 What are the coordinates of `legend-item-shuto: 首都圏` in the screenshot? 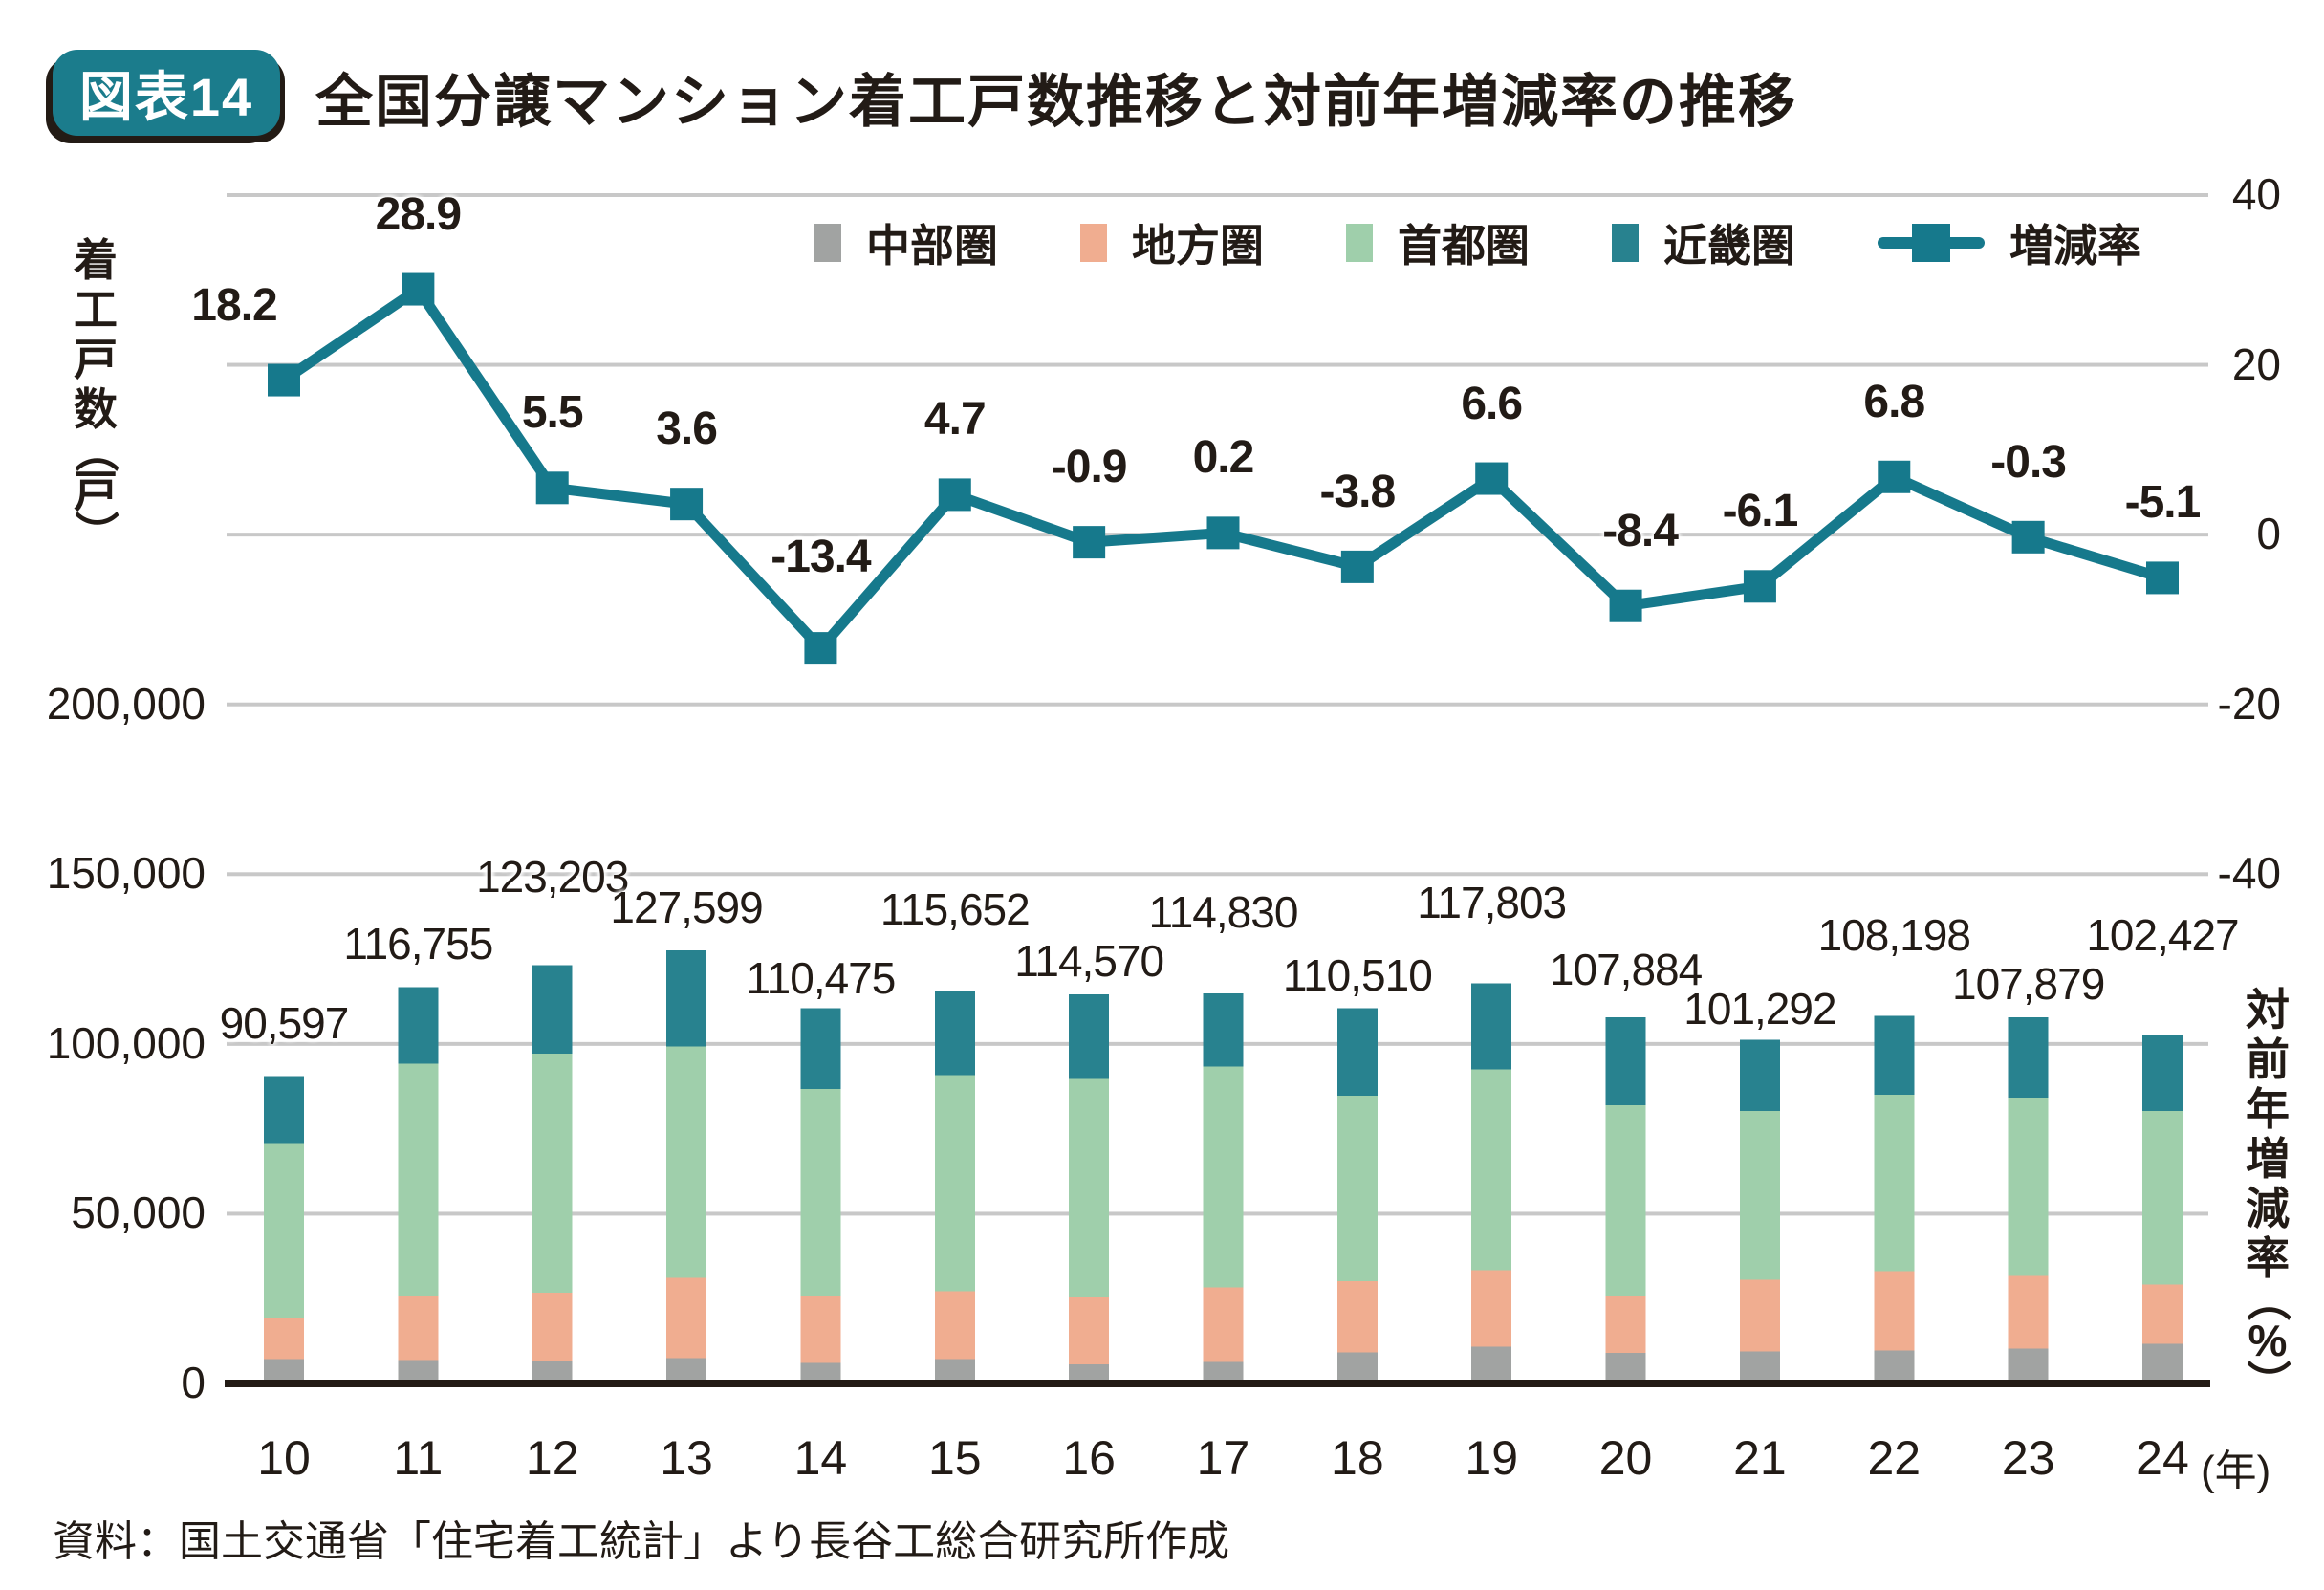 It's located at (1438, 243).